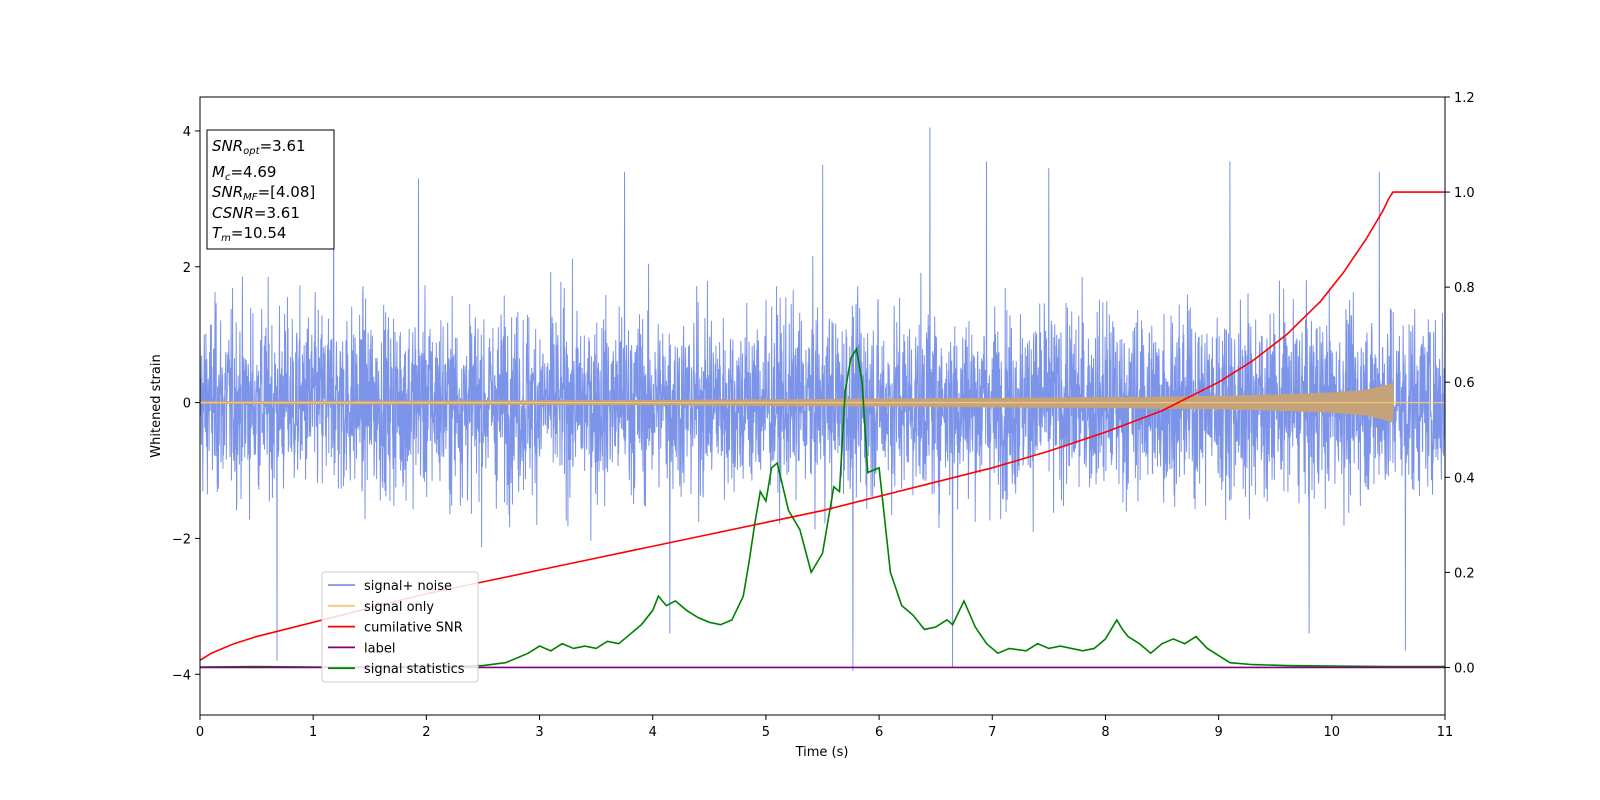 The width and height of the screenshot is (1600, 800). What do you see at coordinates (539, 732) in the screenshot?
I see `x-tick-label: 3` at bounding box center [539, 732].